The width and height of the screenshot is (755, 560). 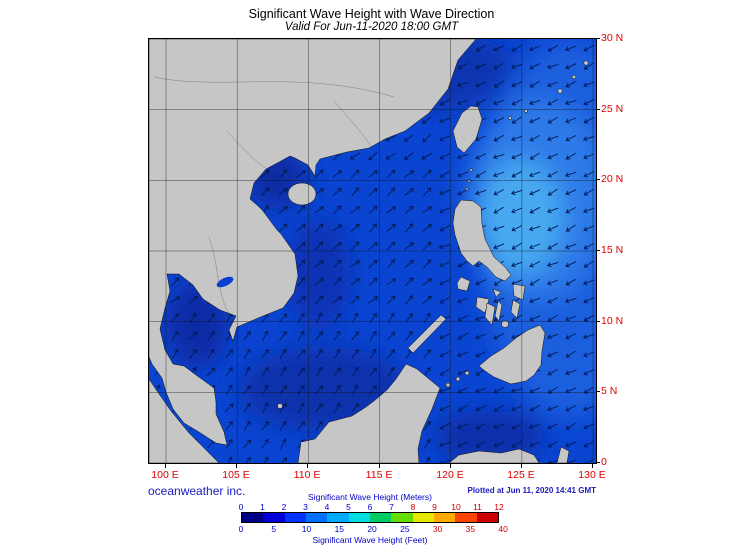 I want to click on colorbar-feet-label: Significant Wave Height (Feet), so click(x=370, y=540).